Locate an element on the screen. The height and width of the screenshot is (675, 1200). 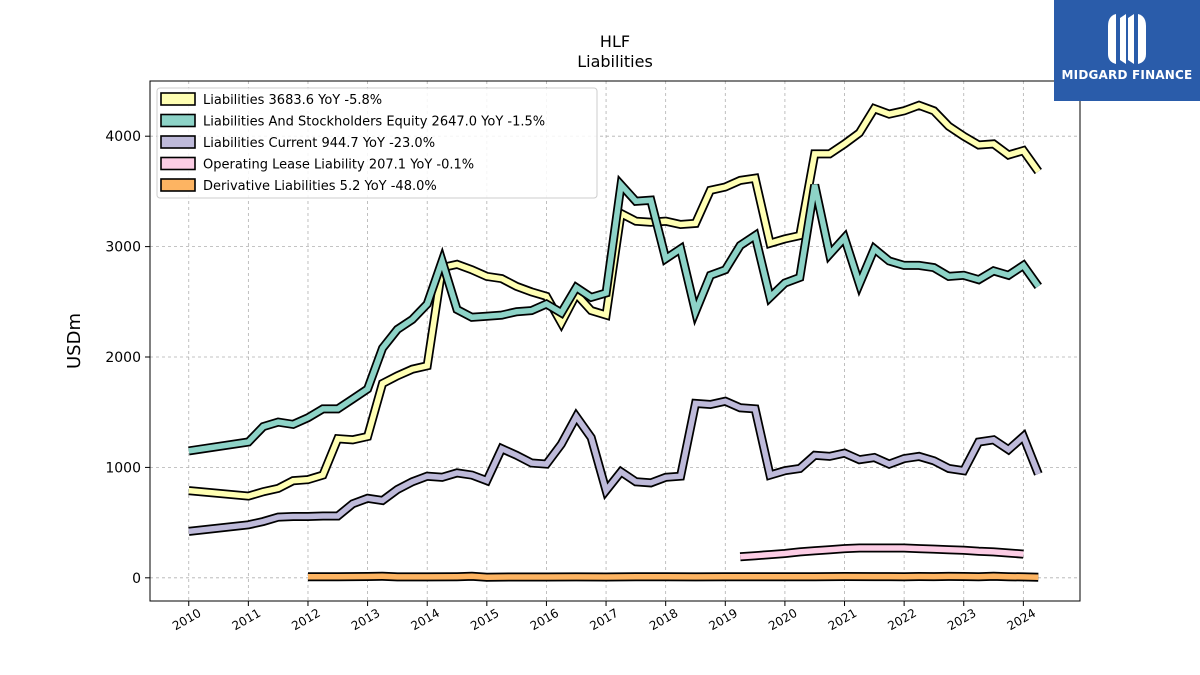
x-tick-label: 2020 is located at coordinates (782, 619).